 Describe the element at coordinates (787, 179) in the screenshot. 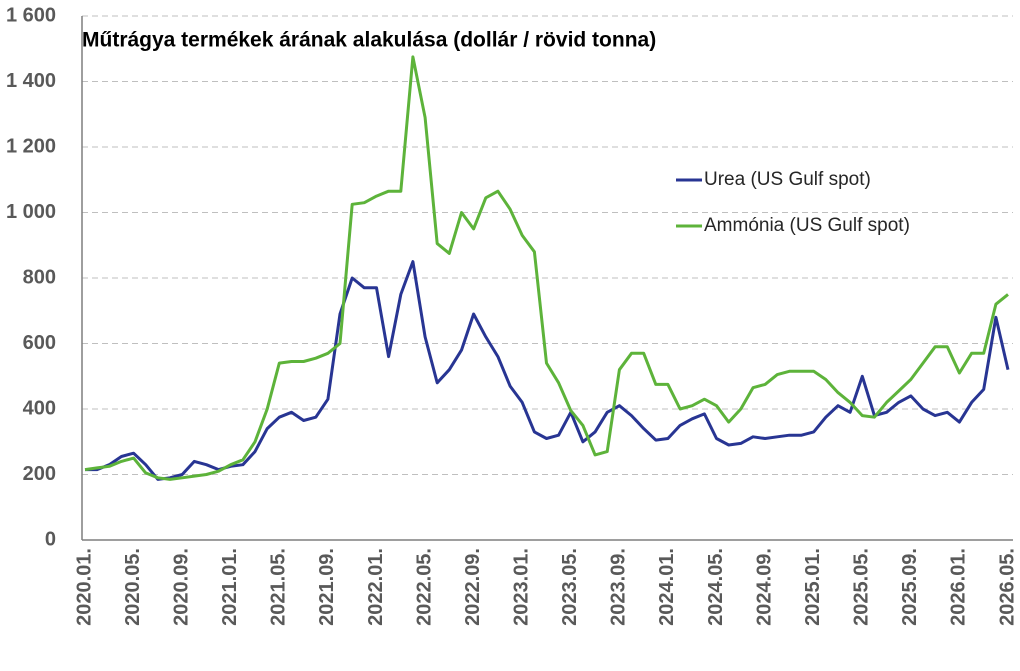

I see `legend-label: Urea (US Gulf spot)` at that location.